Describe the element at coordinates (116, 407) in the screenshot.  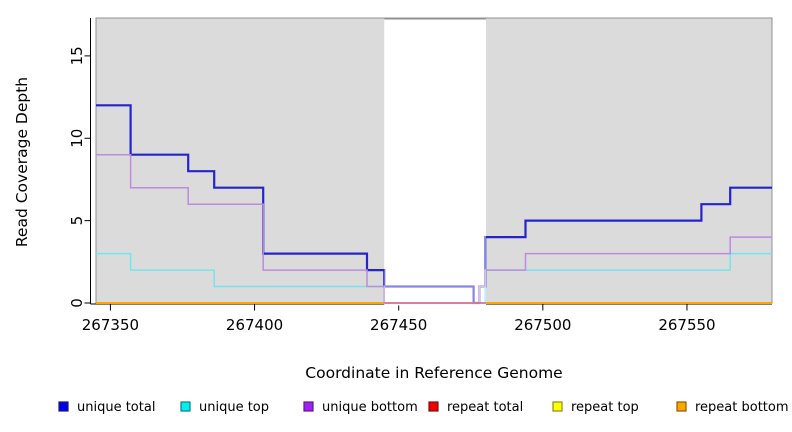
I see `legend-label: unique total` at that location.